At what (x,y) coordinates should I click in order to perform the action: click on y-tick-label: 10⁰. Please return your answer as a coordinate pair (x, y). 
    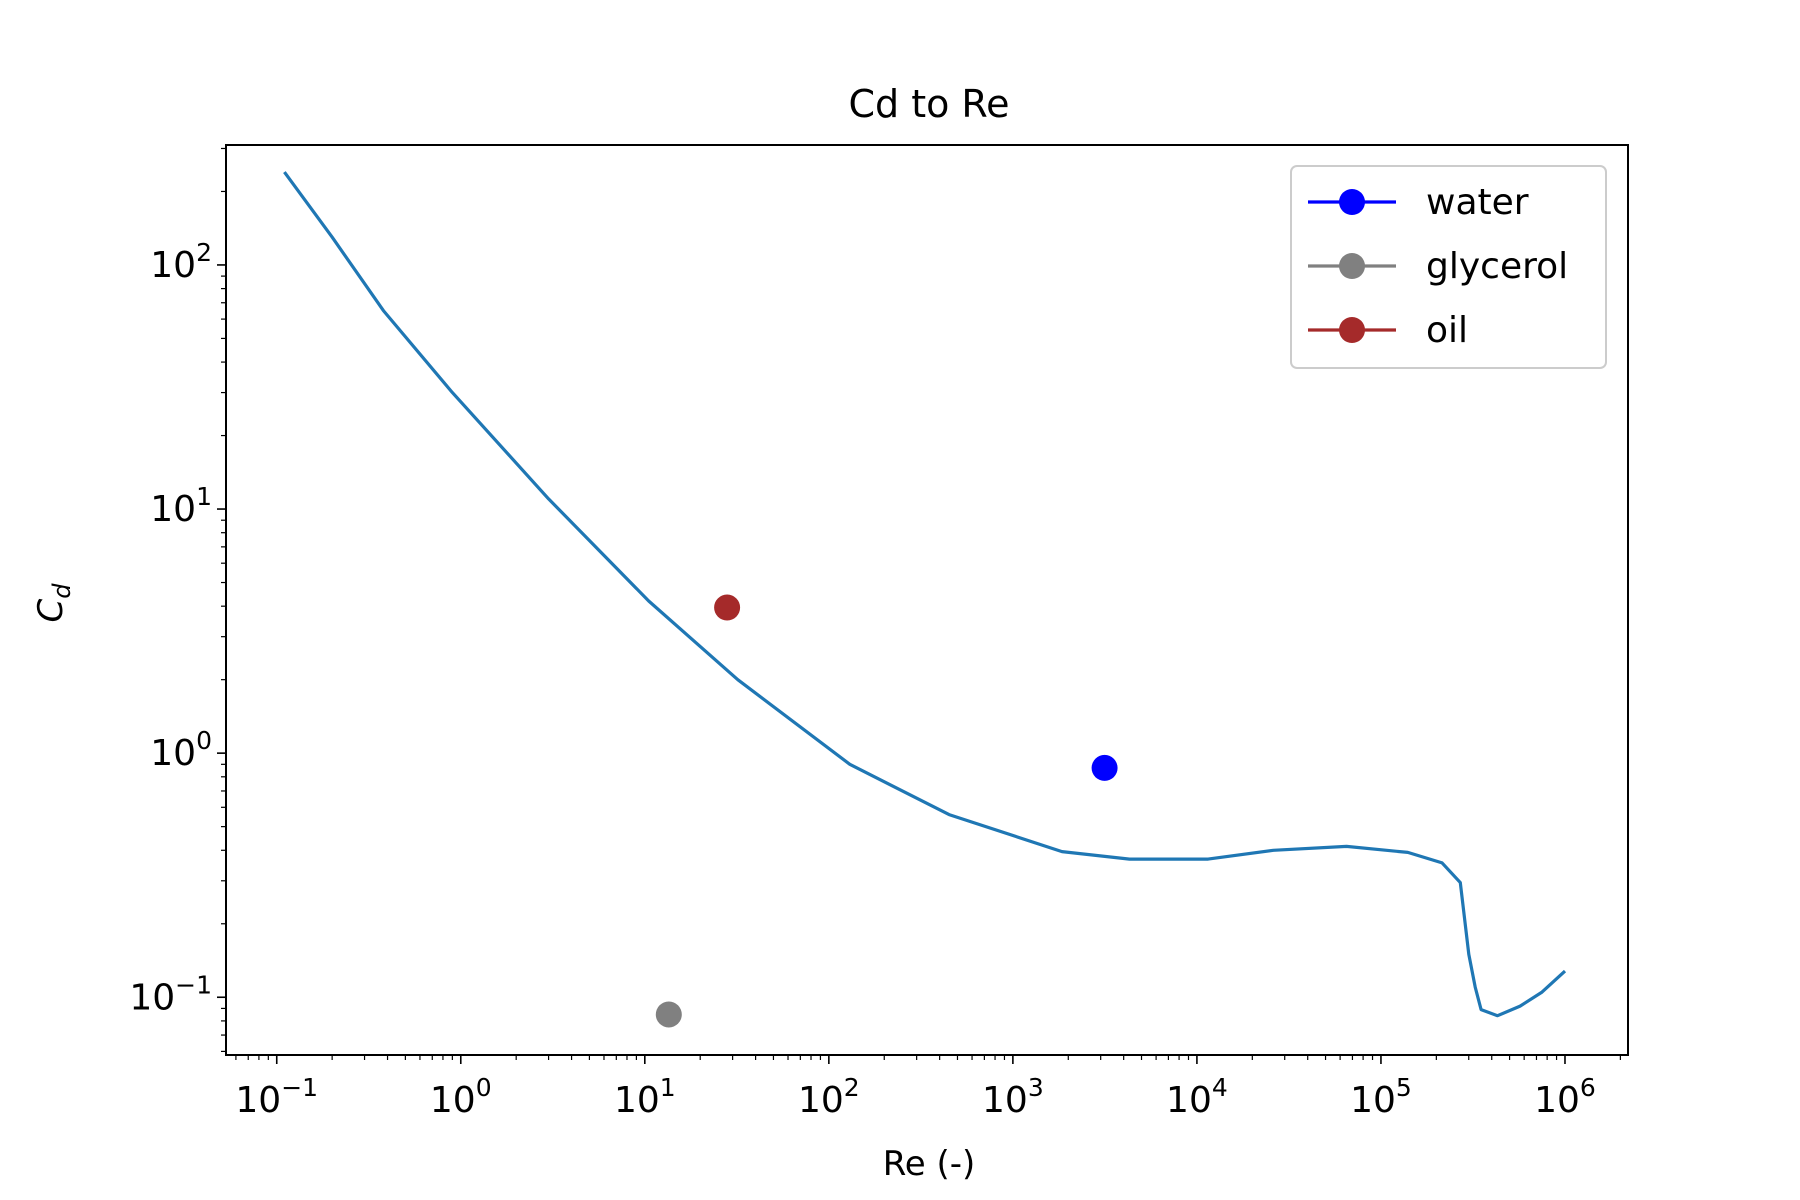
    Looking at the image, I should click on (181, 750).